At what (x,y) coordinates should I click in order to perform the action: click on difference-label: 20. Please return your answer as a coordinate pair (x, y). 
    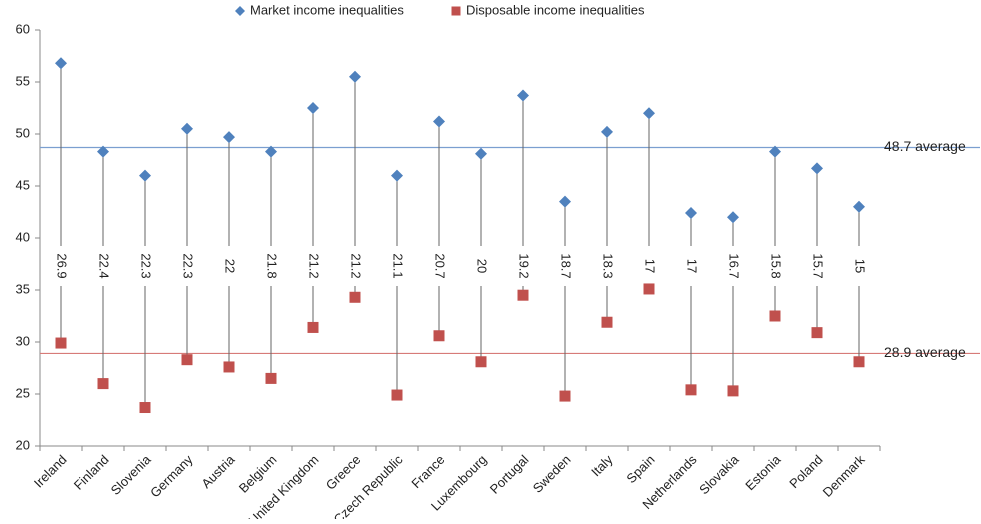
    Looking at the image, I should click on (482, 266).